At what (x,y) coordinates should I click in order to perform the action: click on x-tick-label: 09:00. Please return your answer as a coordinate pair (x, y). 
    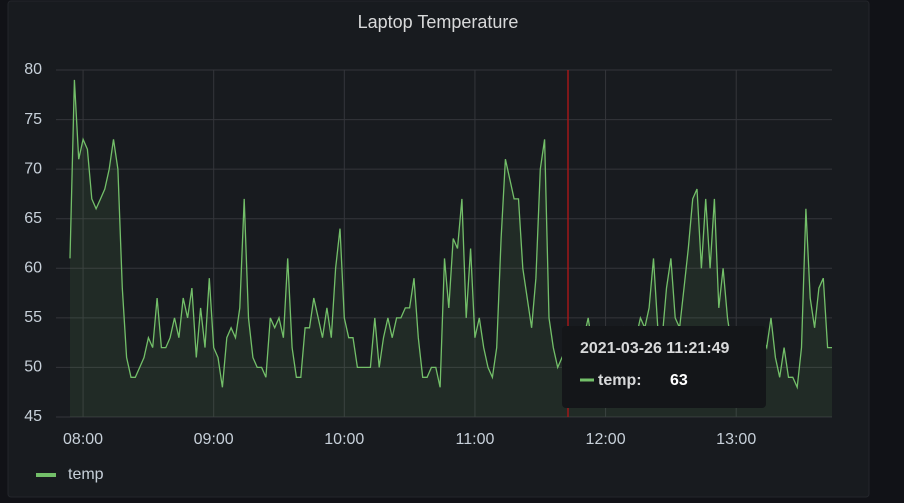
    Looking at the image, I should click on (214, 439).